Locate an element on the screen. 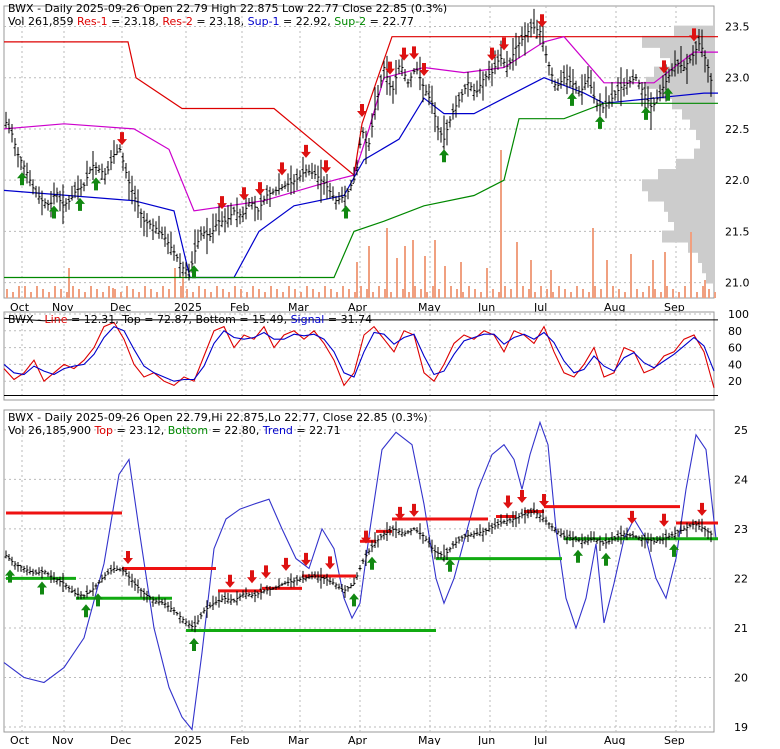 The image size is (780, 749). price-x-ticks: Oct Nov Dec 2025 Feb Mar Apr May Jun Jul Aug Sep is located at coordinates (347, 307).